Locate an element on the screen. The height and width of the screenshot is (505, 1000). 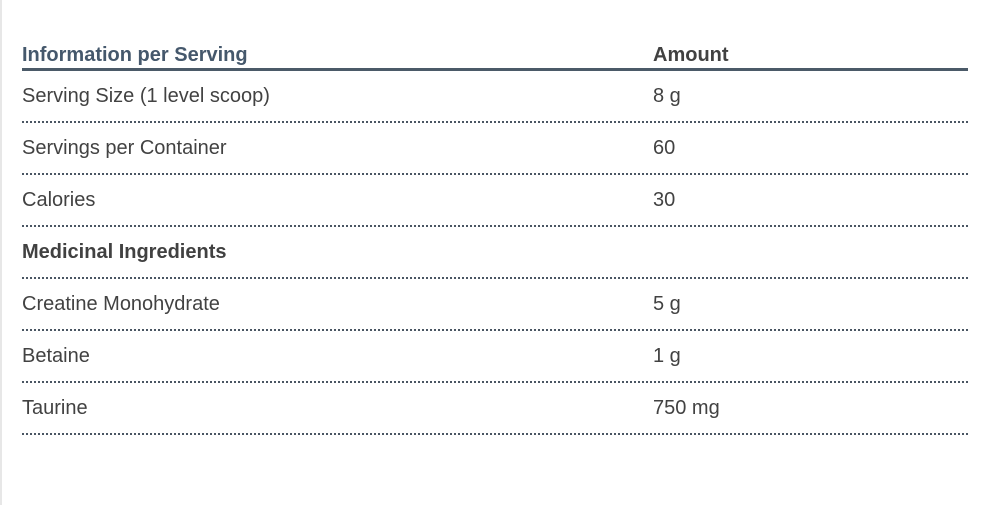
row-label: Taurine is located at coordinates (55, 408).